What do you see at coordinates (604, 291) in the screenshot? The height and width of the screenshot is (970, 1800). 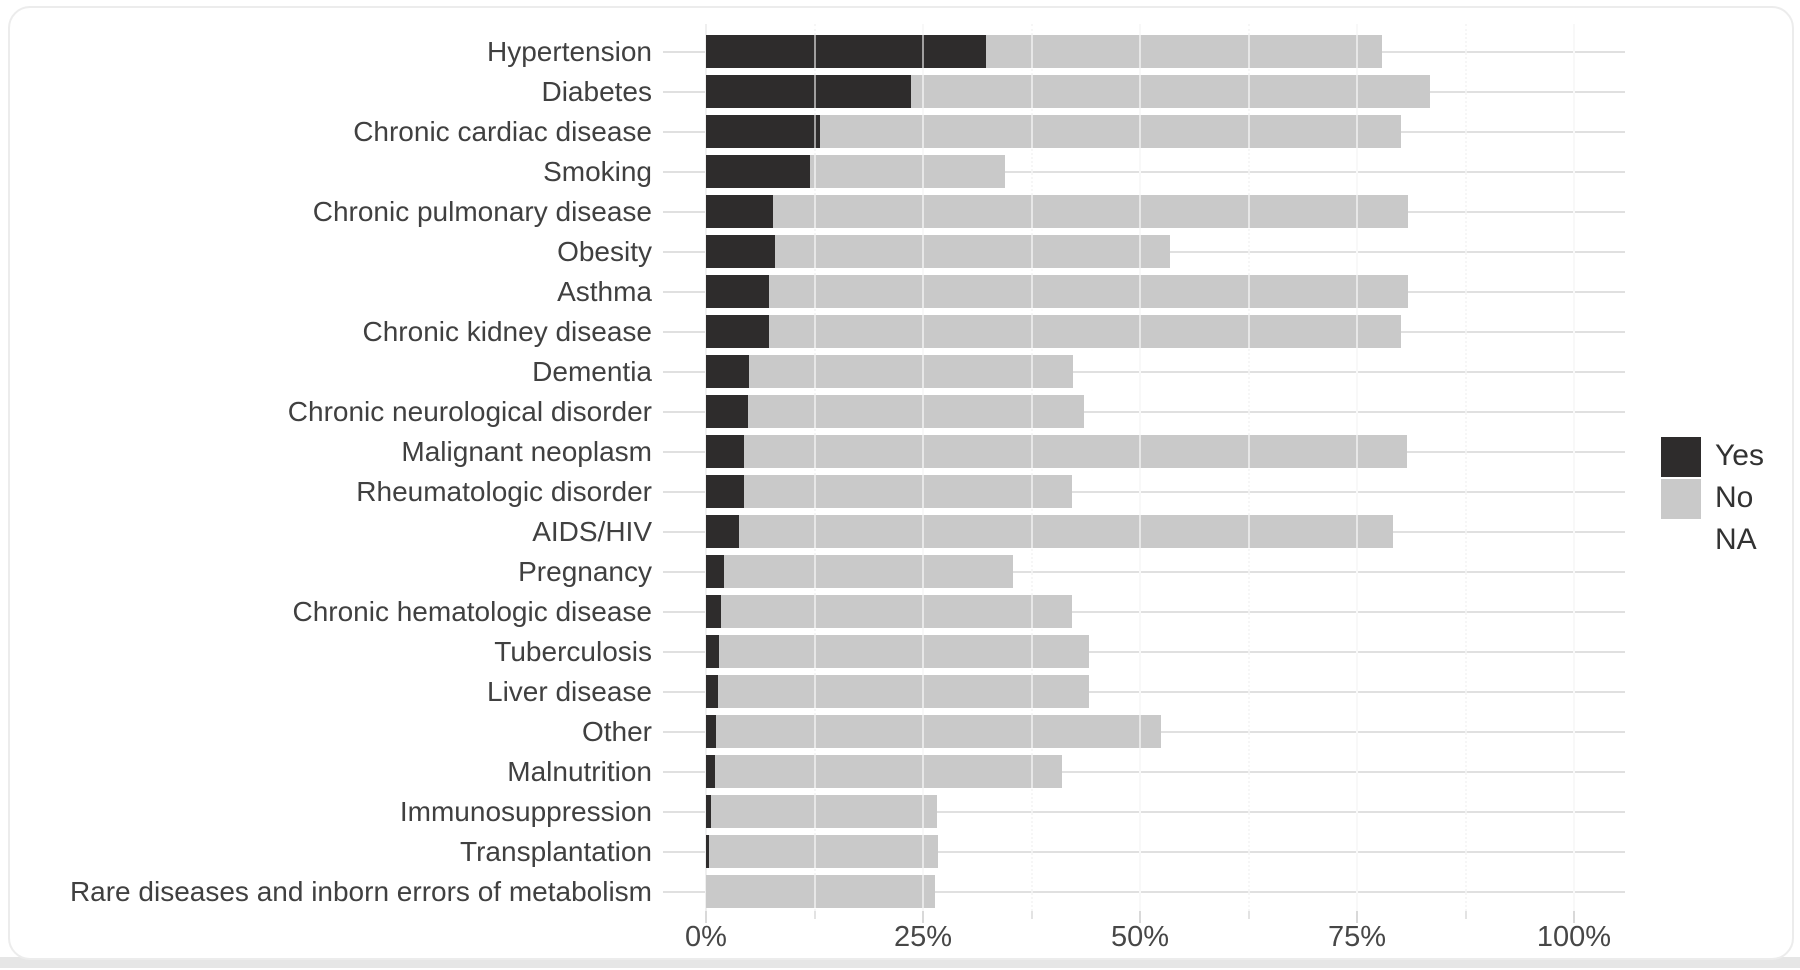 I see `category-label: Asthma` at bounding box center [604, 291].